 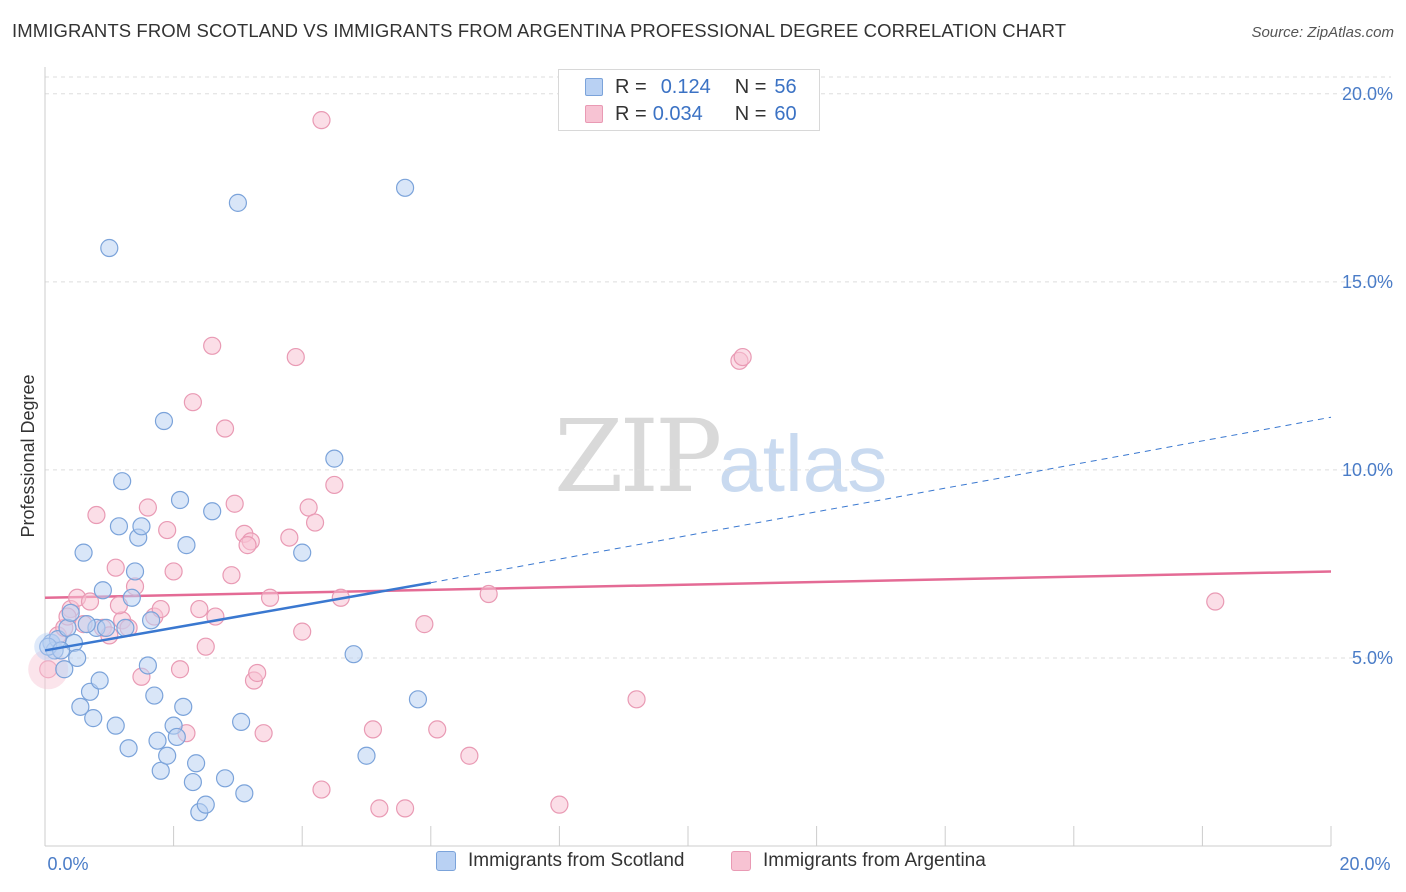 What do you see at coordinates (48, 669) in the screenshot?
I see `argentina-point-cluster` at bounding box center [48, 669].